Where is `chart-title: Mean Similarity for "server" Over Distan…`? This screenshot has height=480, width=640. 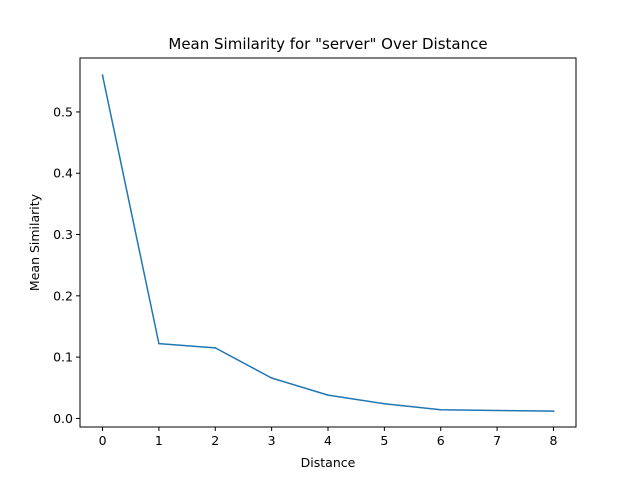 chart-title: Mean Similarity for "server" Over Distan… is located at coordinates (327, 44).